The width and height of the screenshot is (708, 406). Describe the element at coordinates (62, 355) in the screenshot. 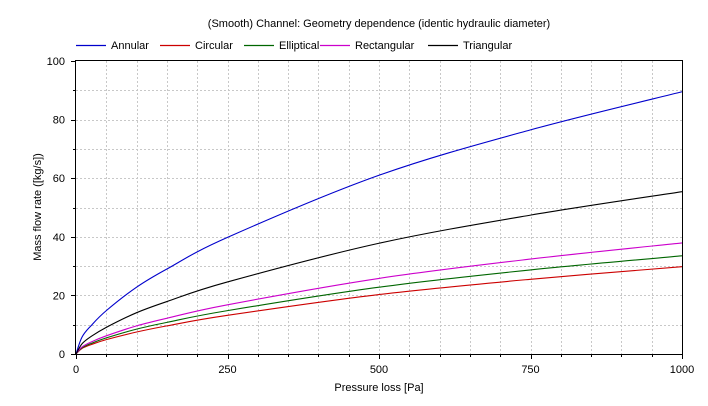

I see `y-tick-label: 0` at that location.